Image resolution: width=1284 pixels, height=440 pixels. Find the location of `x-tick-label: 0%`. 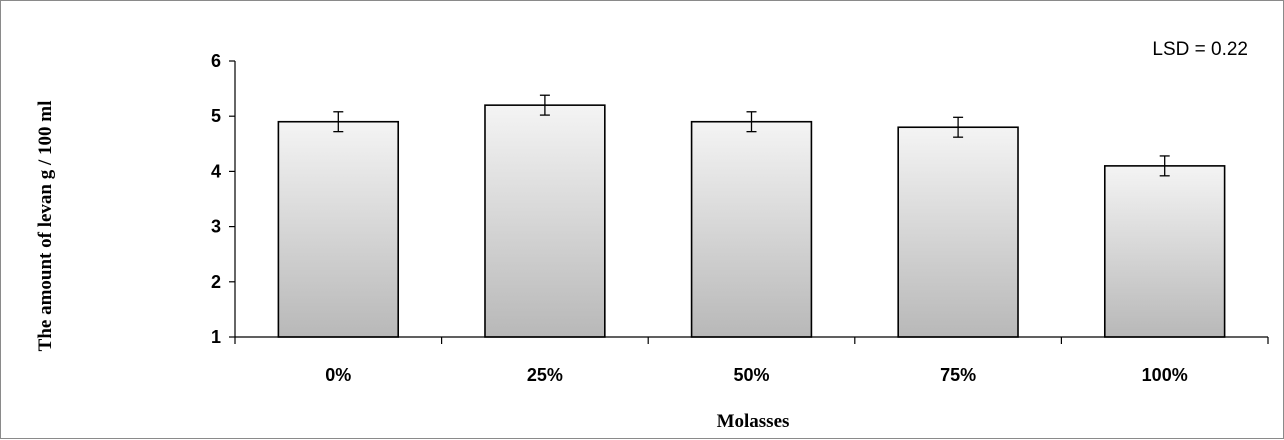

x-tick-label: 0% is located at coordinates (338, 375).